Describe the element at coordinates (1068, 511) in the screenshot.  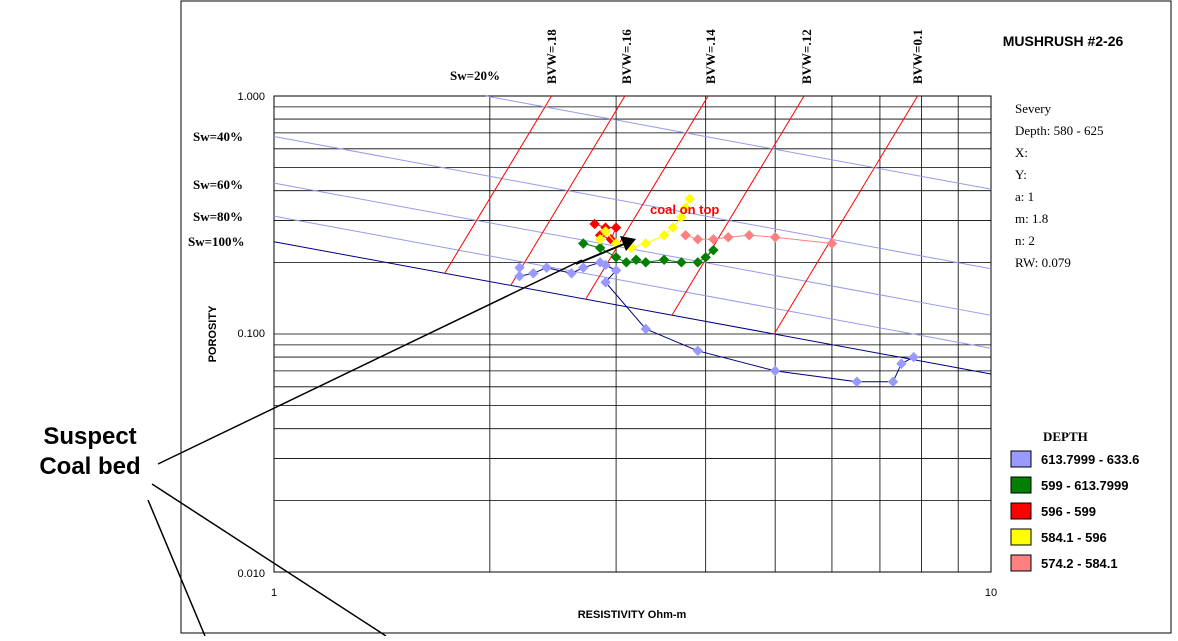
I see `legend-label: 596 - 599` at that location.